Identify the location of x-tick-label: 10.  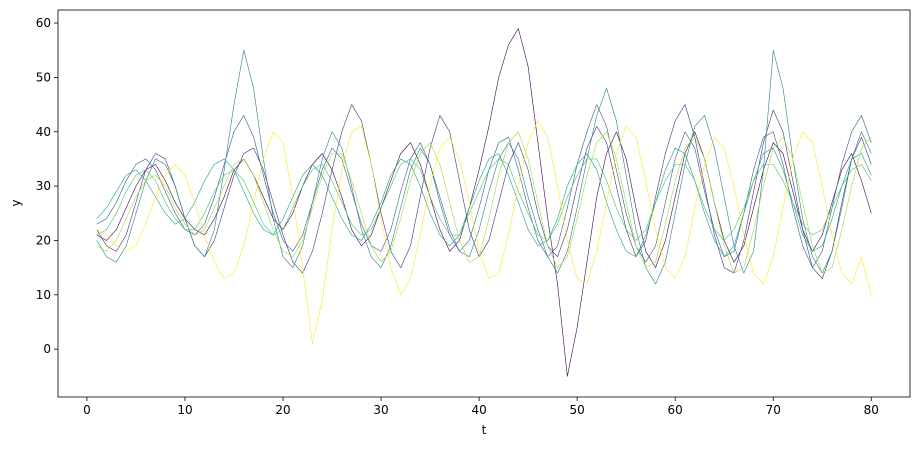
(184, 410).